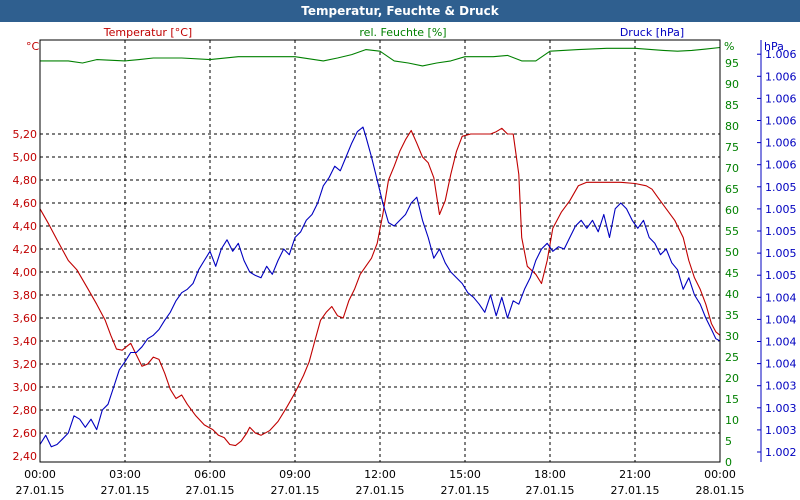 The height and width of the screenshot is (500, 800). What do you see at coordinates (732, 294) in the screenshot?
I see `hum-tick-label: 40` at bounding box center [732, 294].